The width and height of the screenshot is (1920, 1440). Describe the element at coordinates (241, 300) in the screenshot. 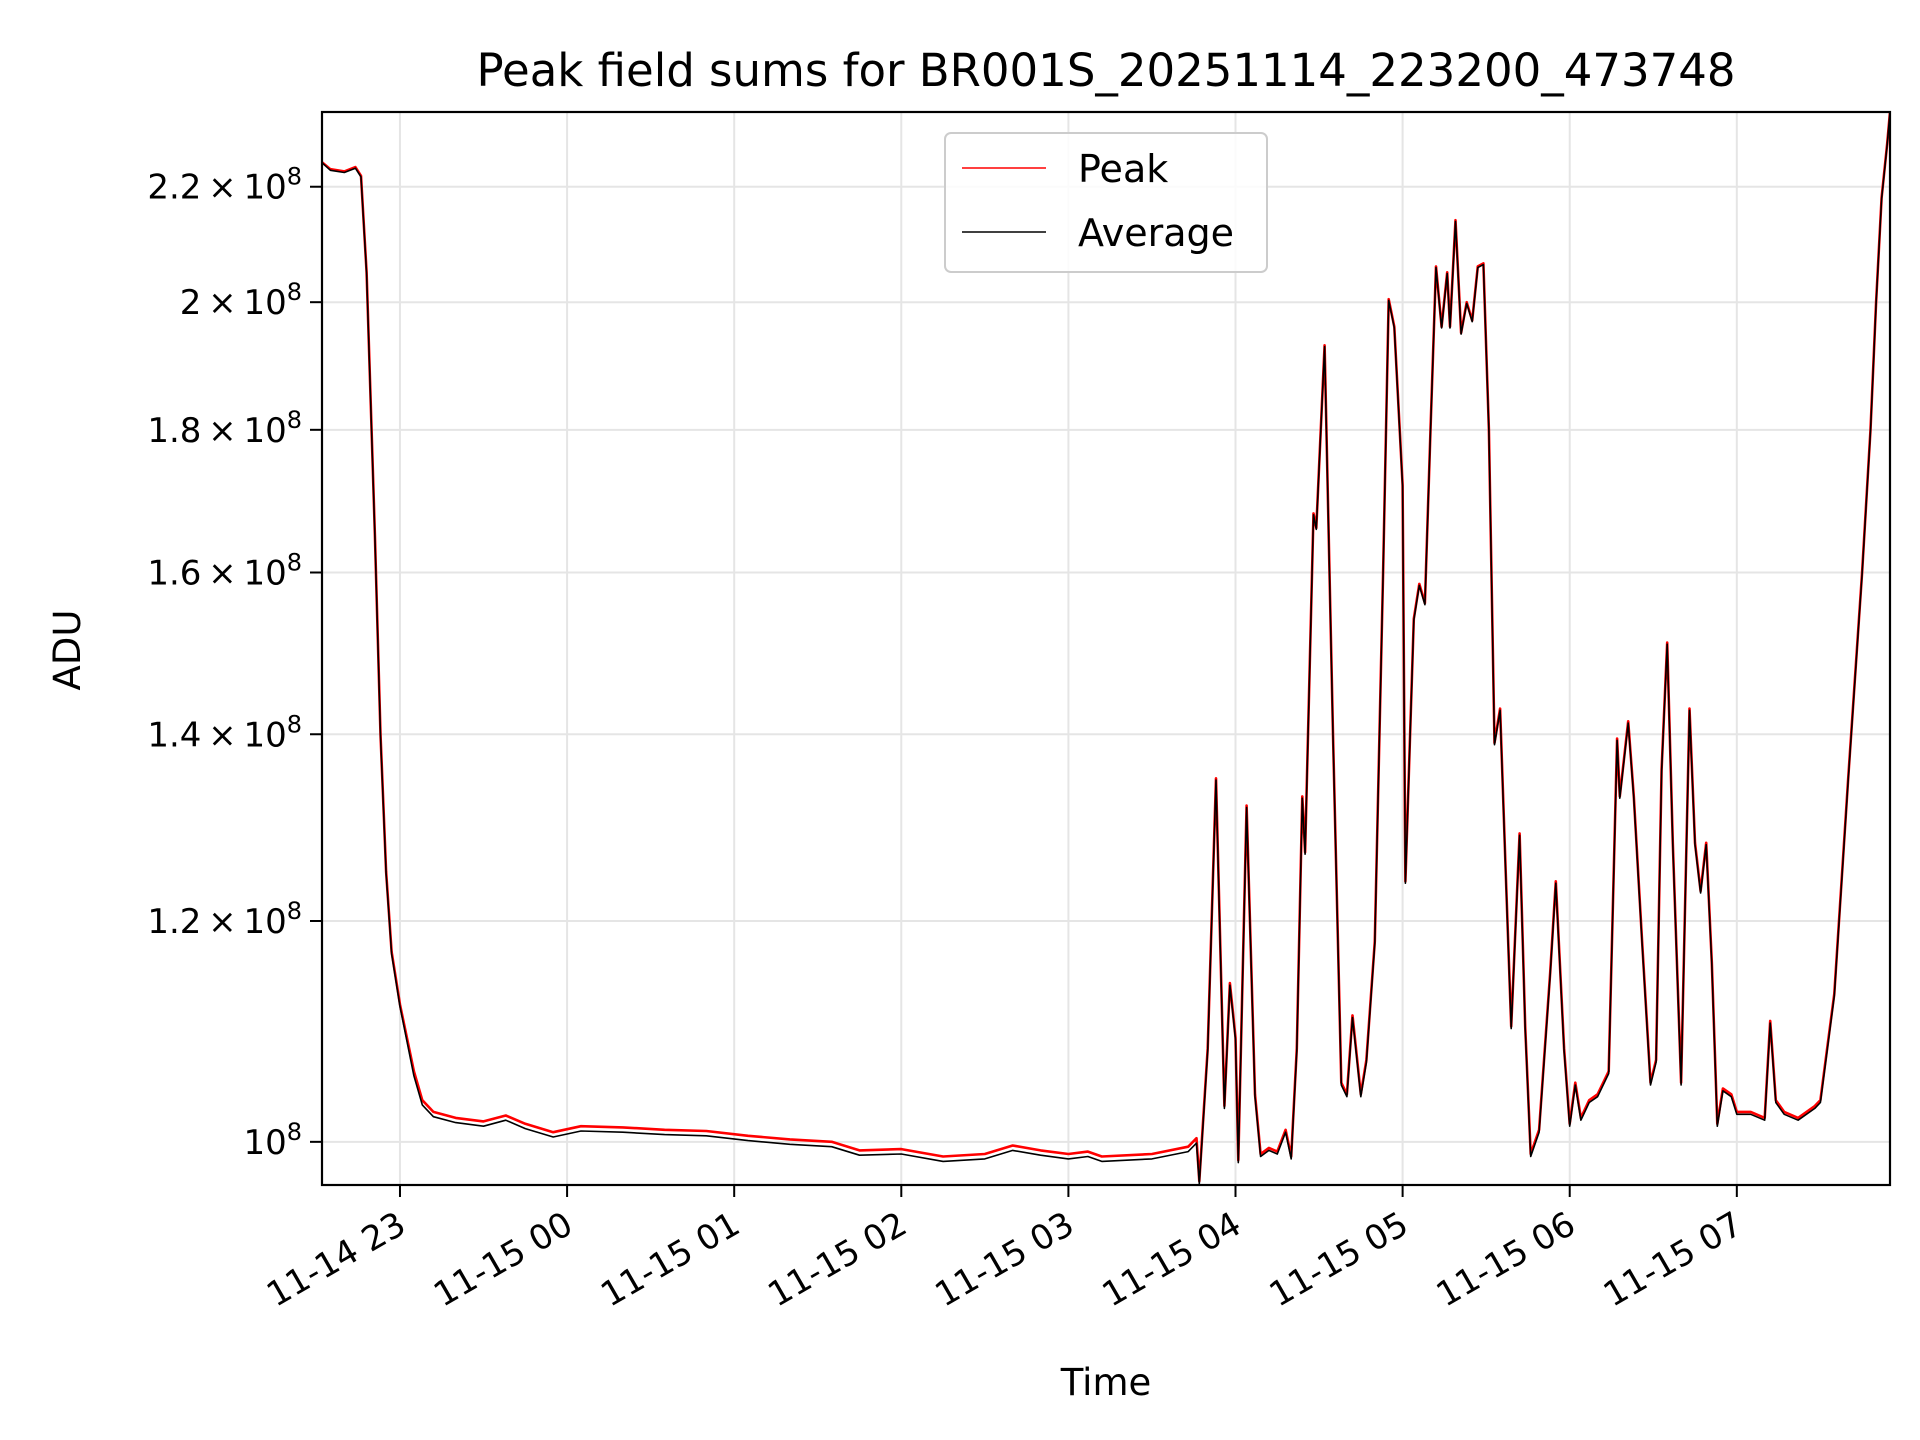

I see `y-tick-label: 2 × 108` at that location.